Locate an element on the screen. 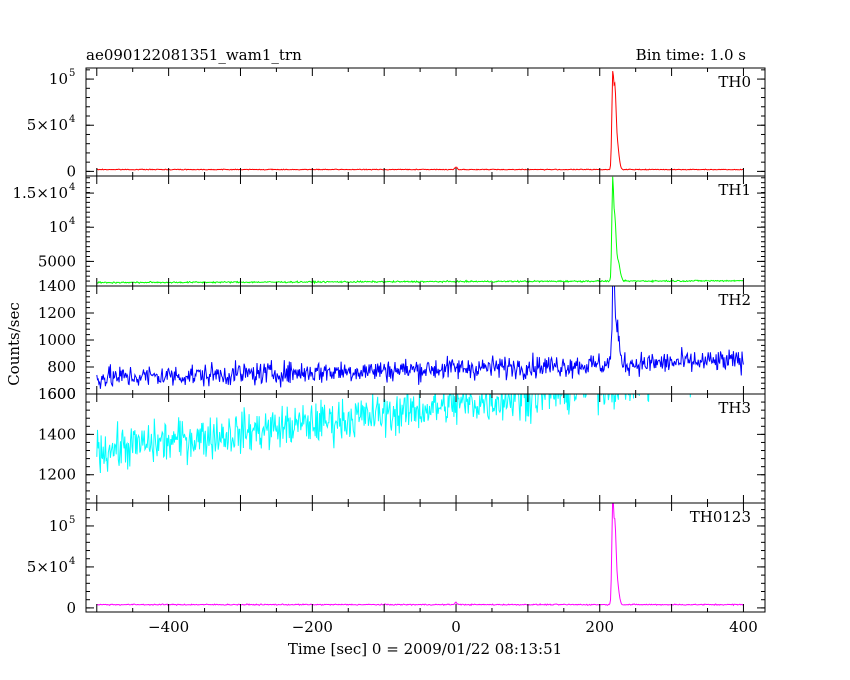 The image size is (850, 680). chart-title-right: Bin time: 1.0 s is located at coordinates (691, 55).